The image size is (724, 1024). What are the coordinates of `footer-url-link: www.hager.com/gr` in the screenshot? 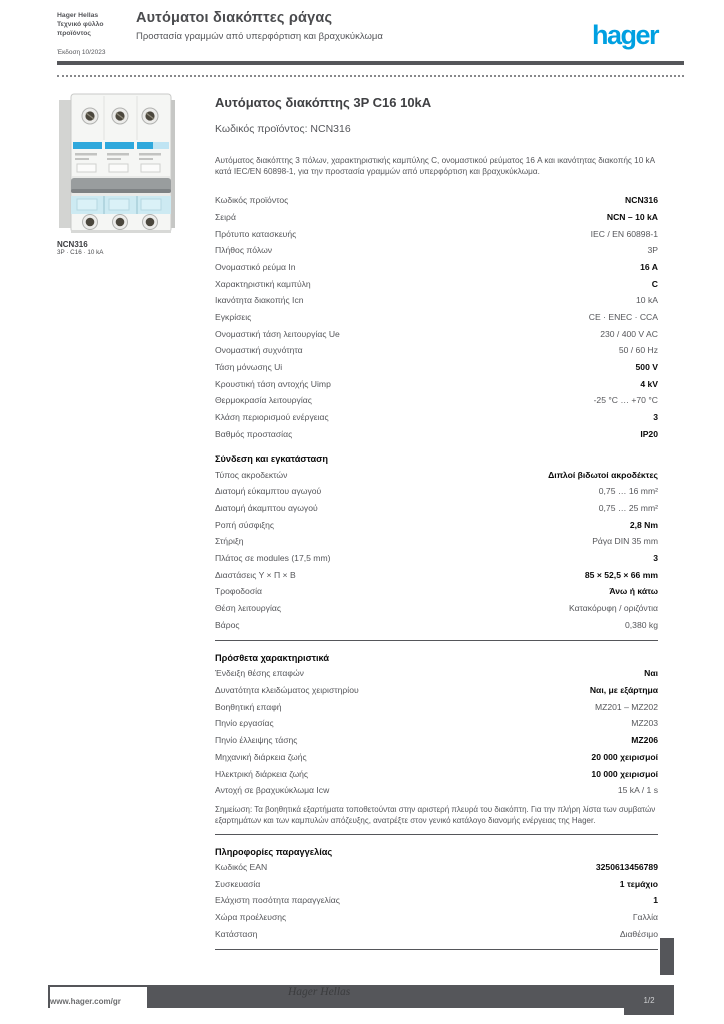 It's located at (98, 1001).